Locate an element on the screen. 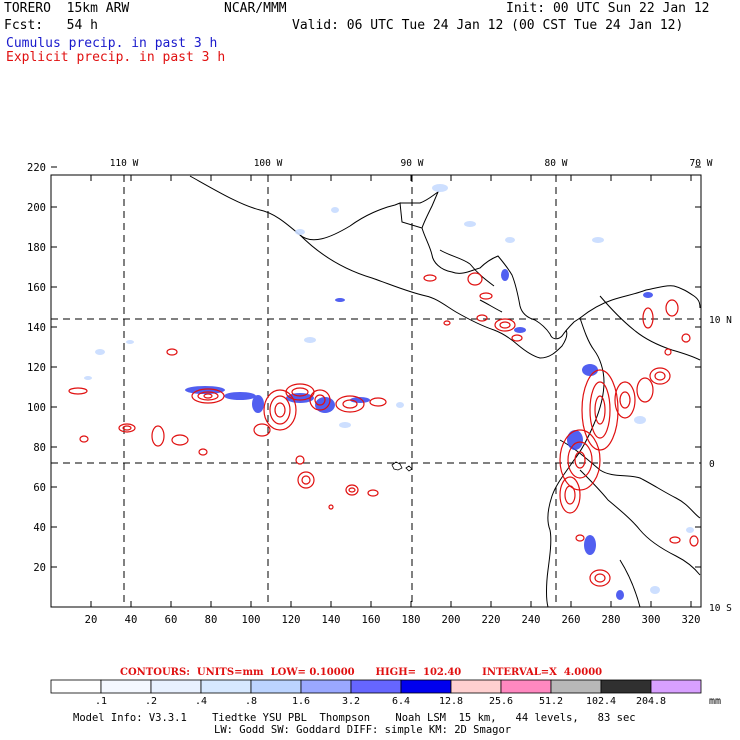  longitude-label: 80 W is located at coordinates (556, 163).